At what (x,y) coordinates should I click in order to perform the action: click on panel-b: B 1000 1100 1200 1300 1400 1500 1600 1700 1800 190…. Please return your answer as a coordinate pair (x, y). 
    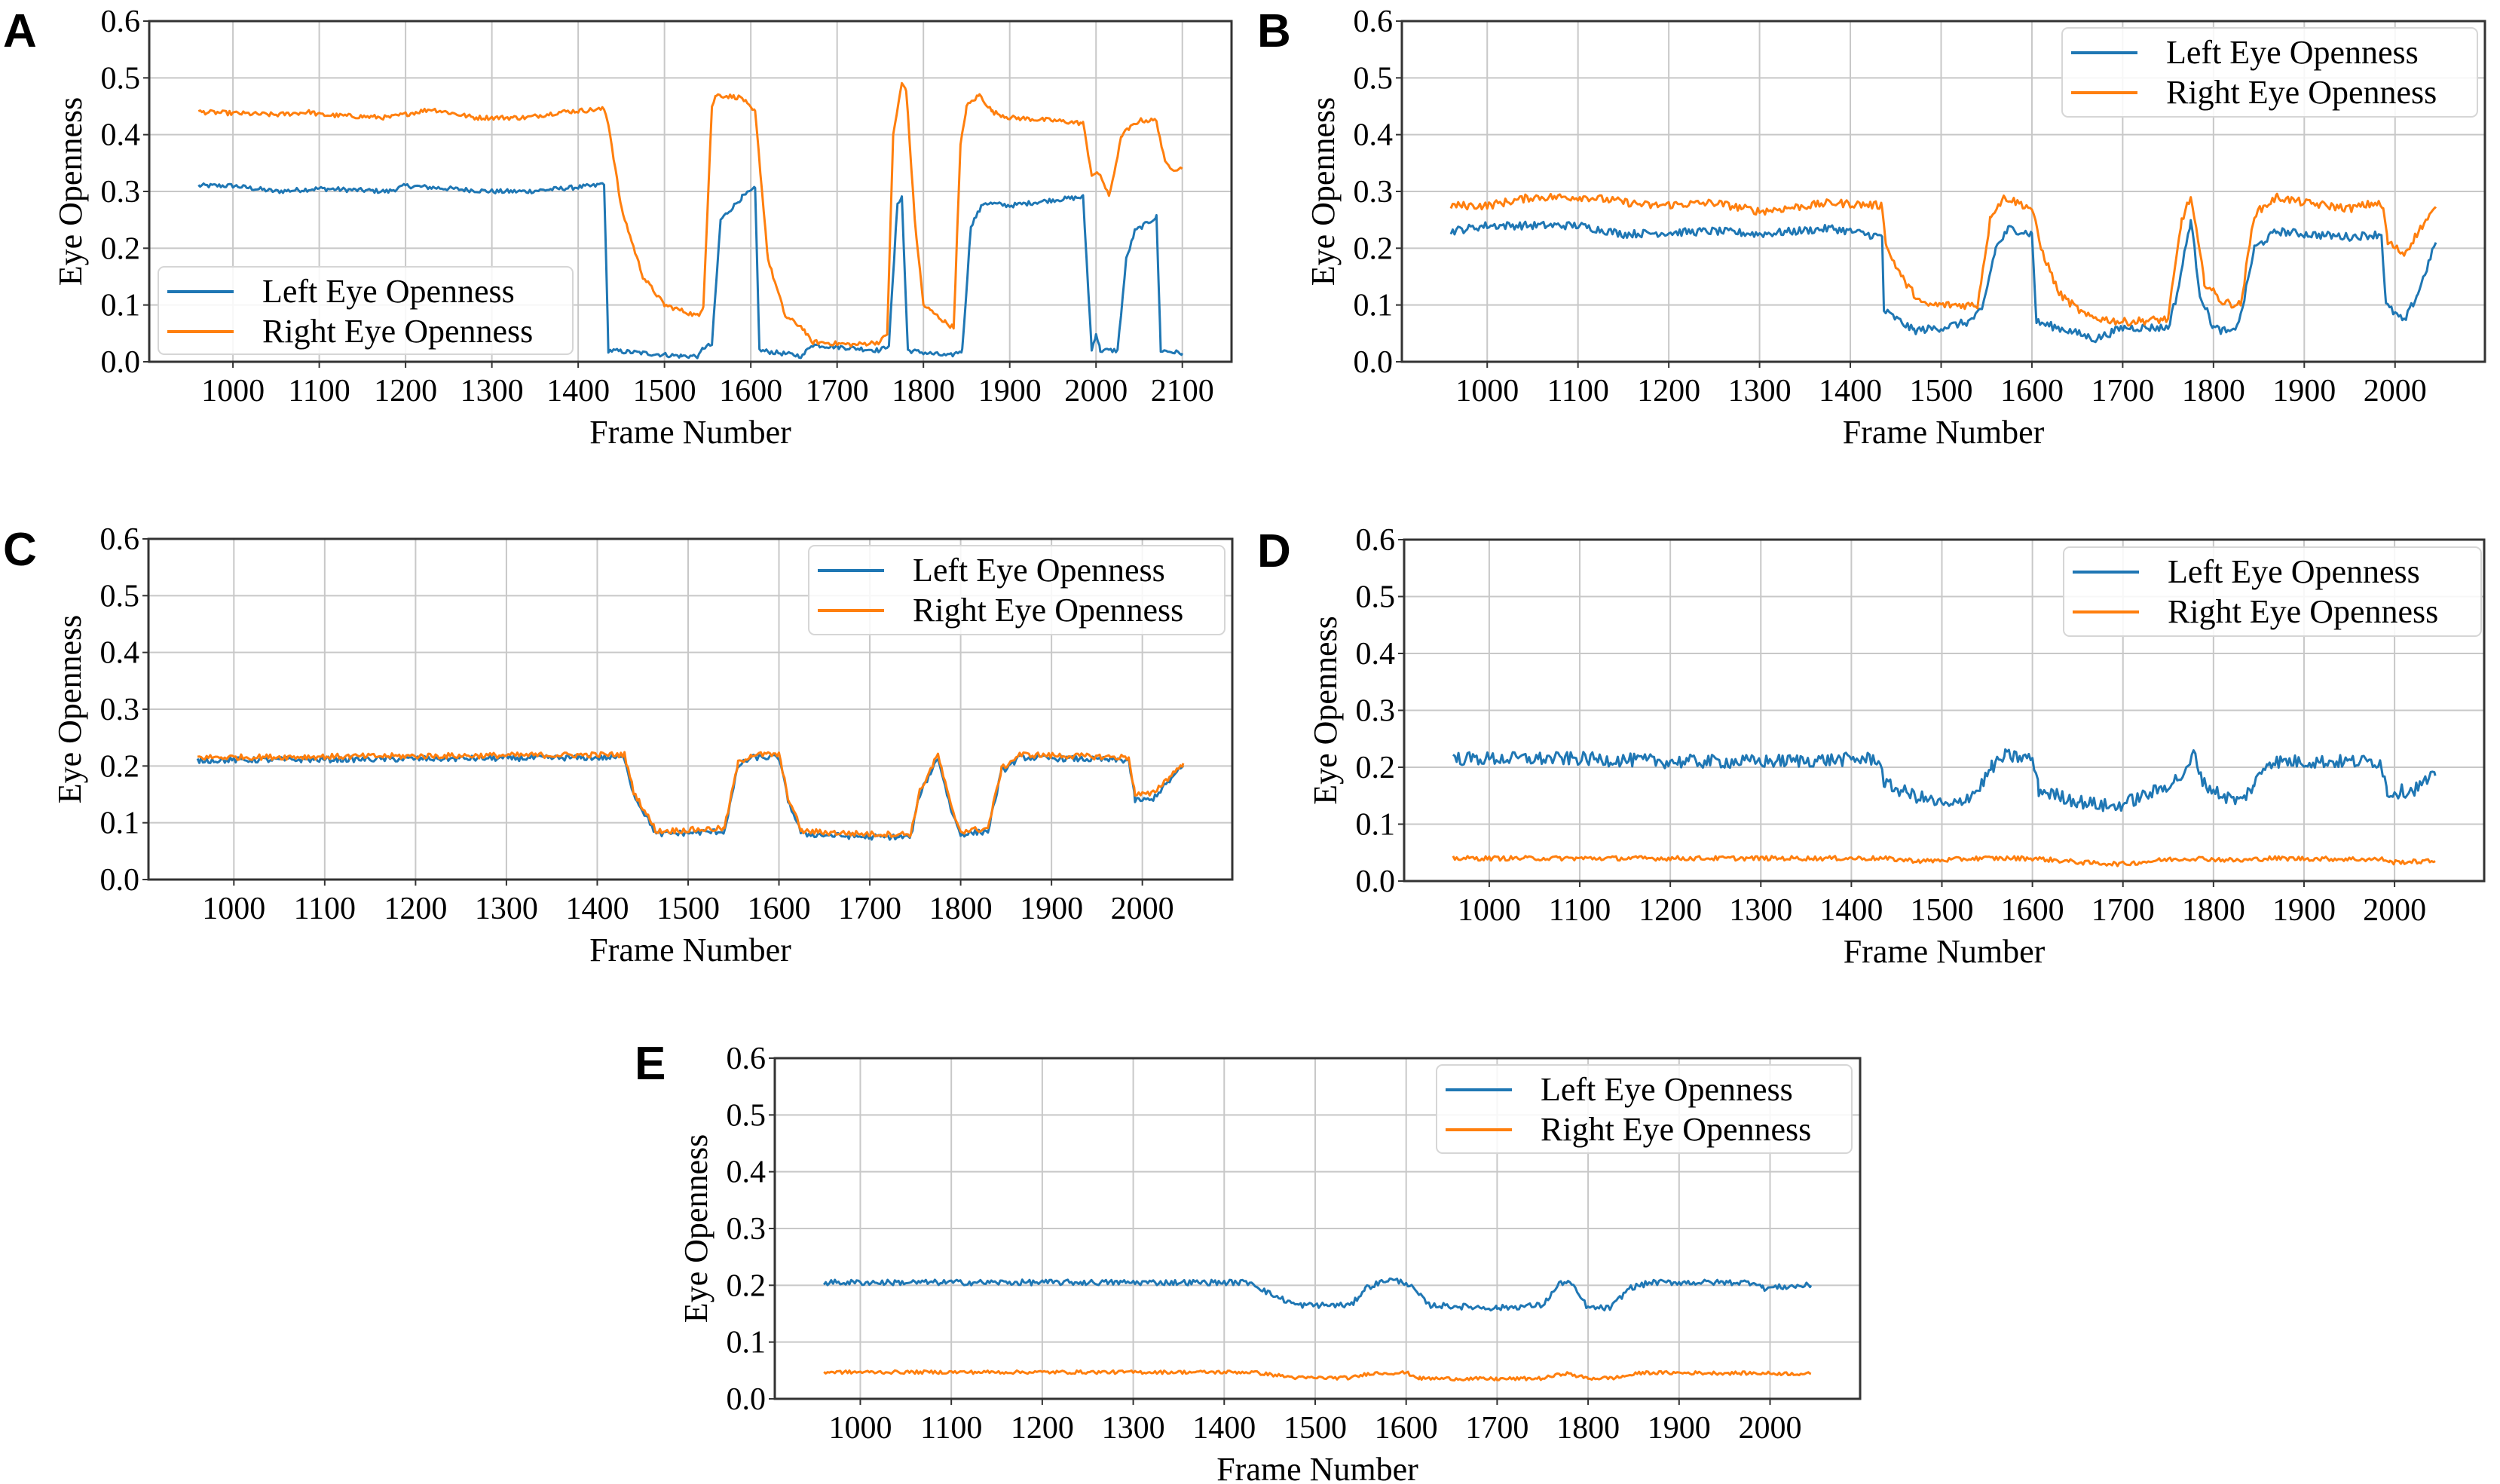
    Looking at the image, I should click on (1871, 228).